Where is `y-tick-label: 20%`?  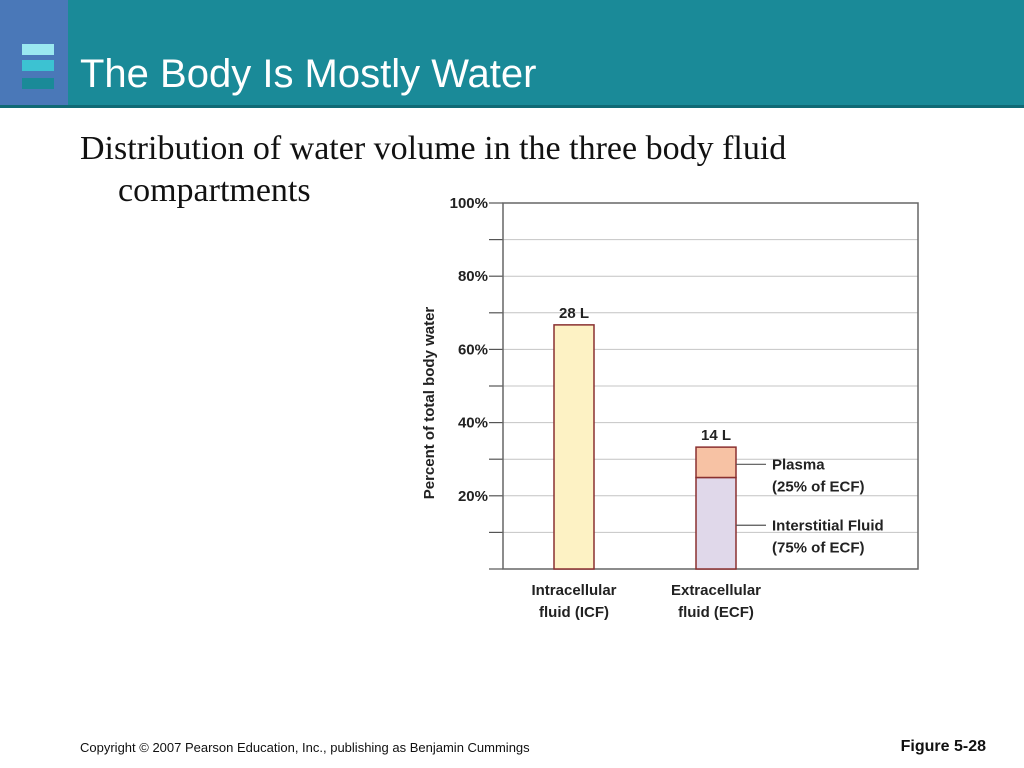
y-tick-label: 20% is located at coordinates (473, 496).